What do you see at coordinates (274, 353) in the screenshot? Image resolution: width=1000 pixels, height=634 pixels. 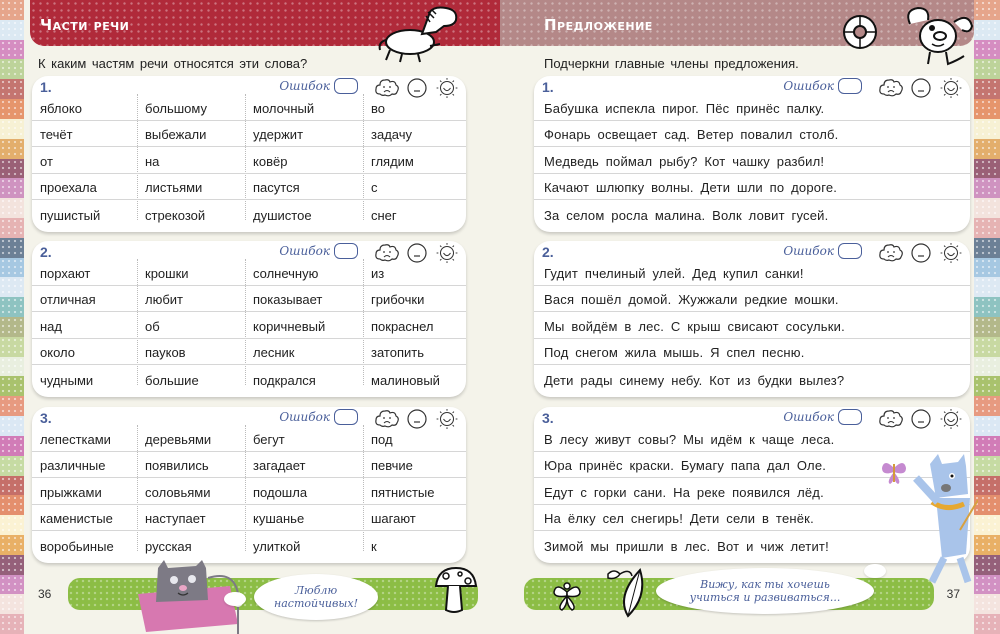 I see `word-cell: лесник` at bounding box center [274, 353].